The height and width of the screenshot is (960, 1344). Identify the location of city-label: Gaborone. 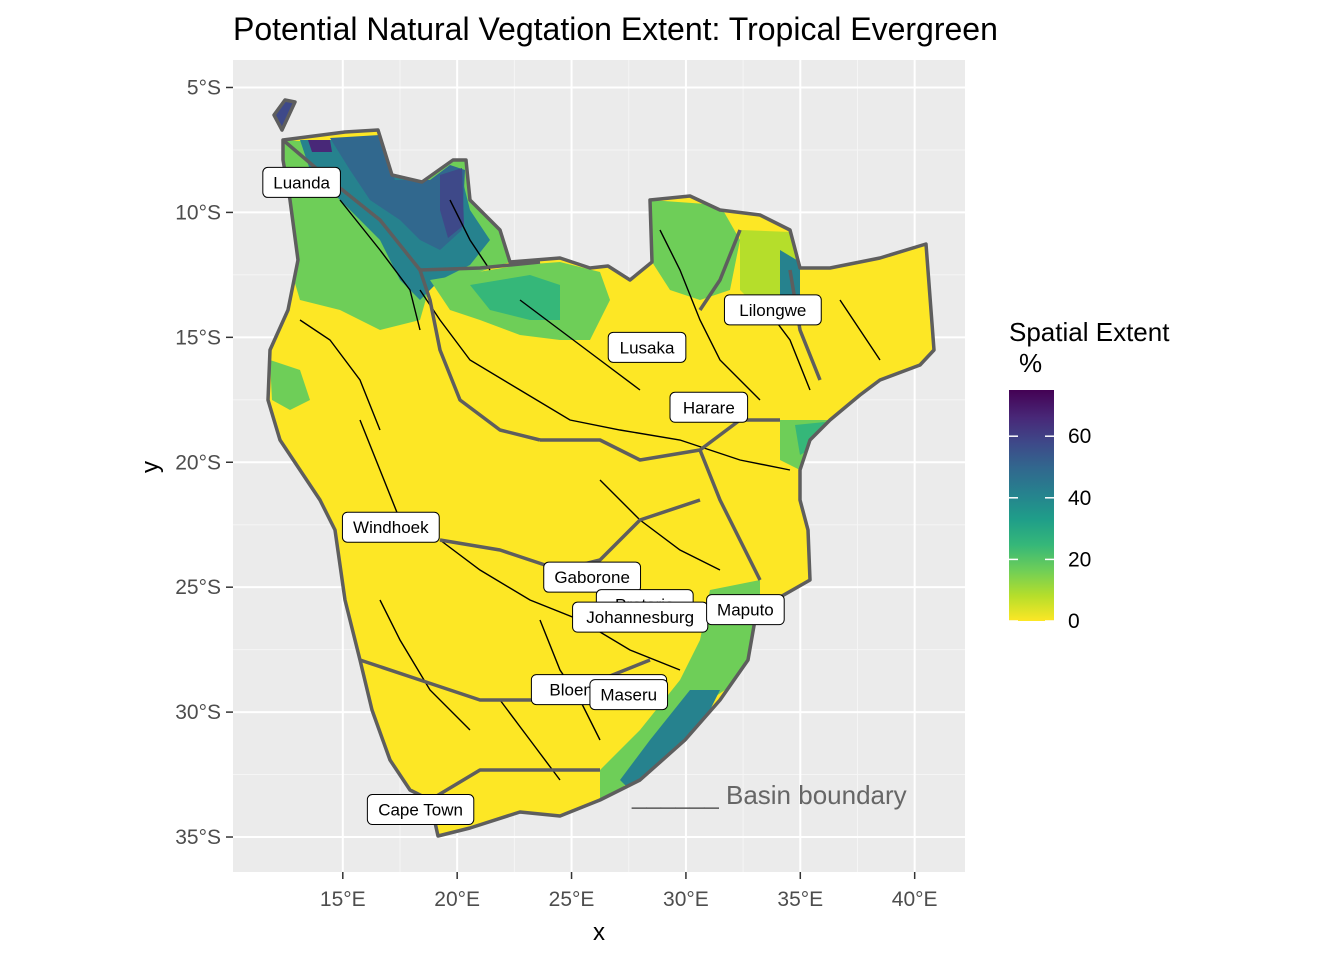
(592, 577).